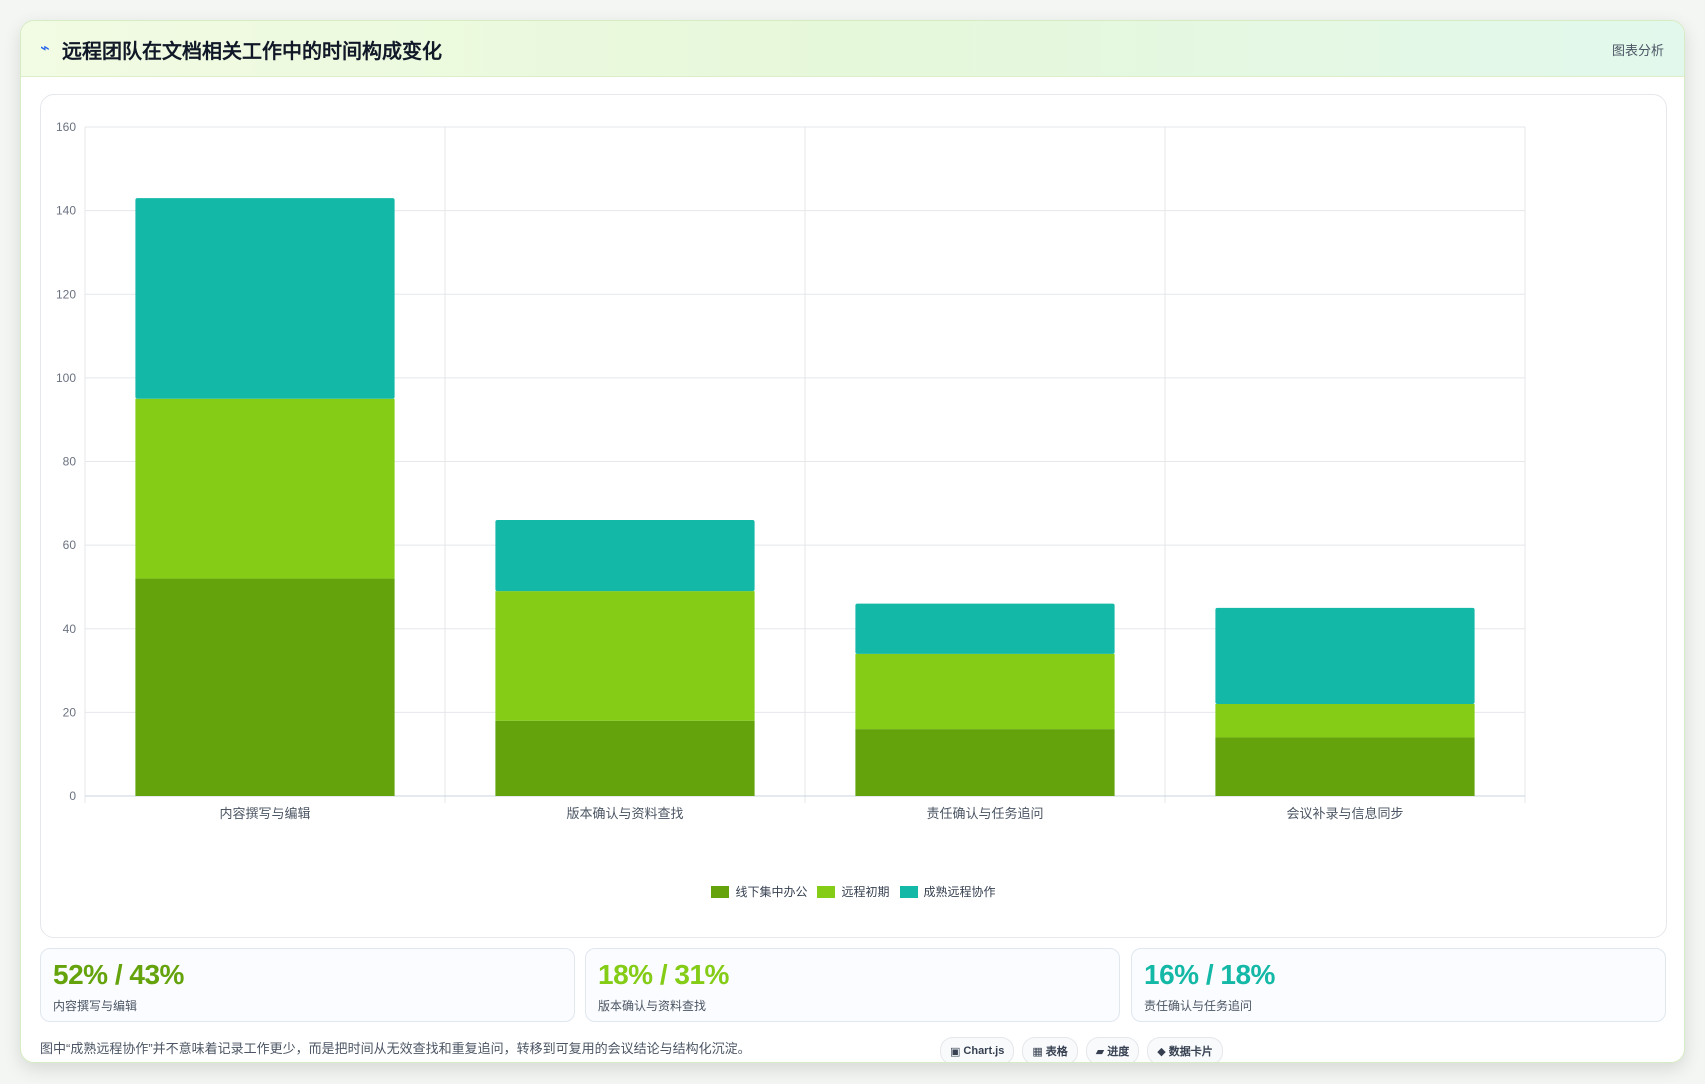 The width and height of the screenshot is (1705, 1084). I want to click on y-tick-label: 40, so click(70, 629).